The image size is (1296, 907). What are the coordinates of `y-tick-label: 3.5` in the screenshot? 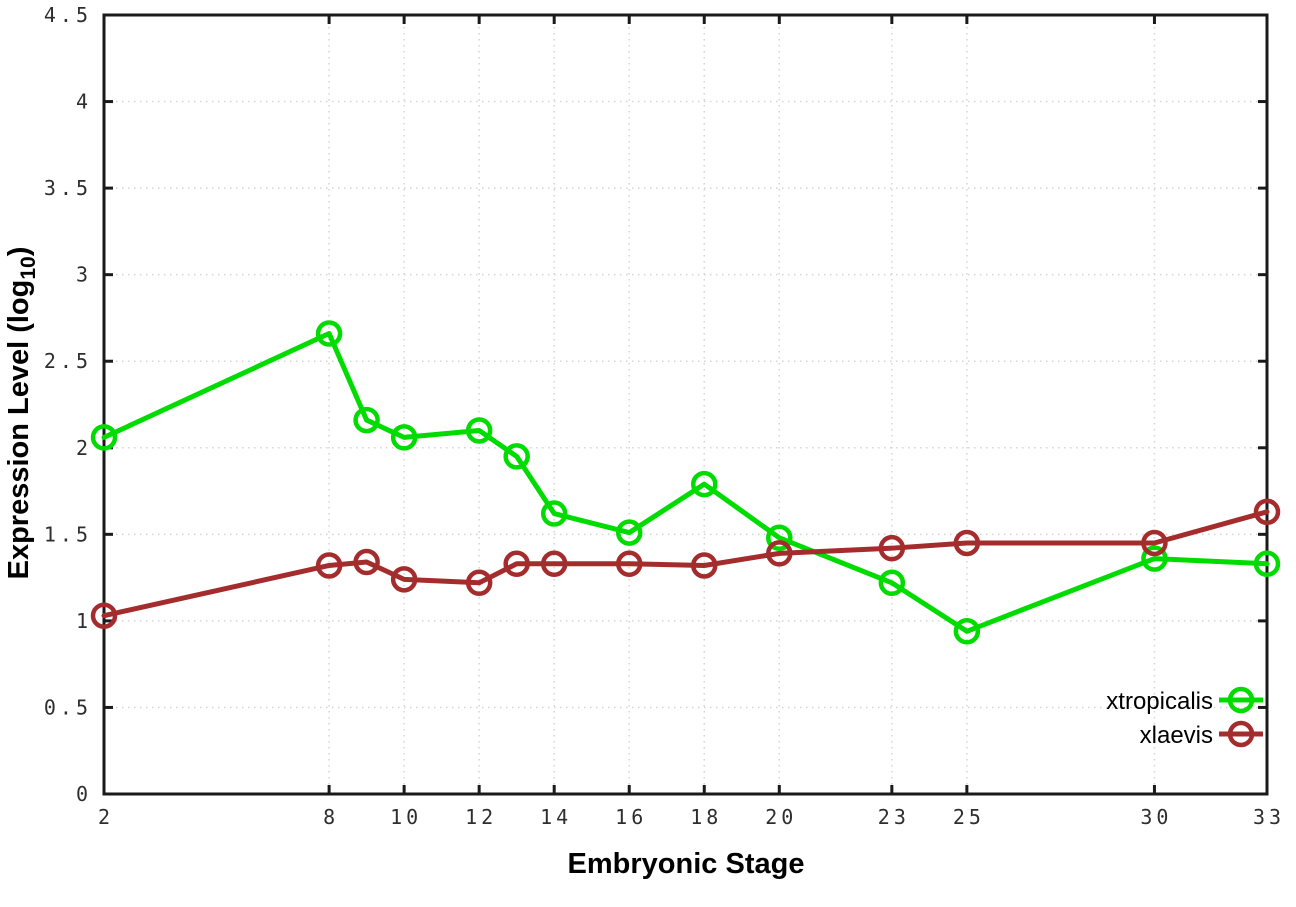 It's located at (68, 188).